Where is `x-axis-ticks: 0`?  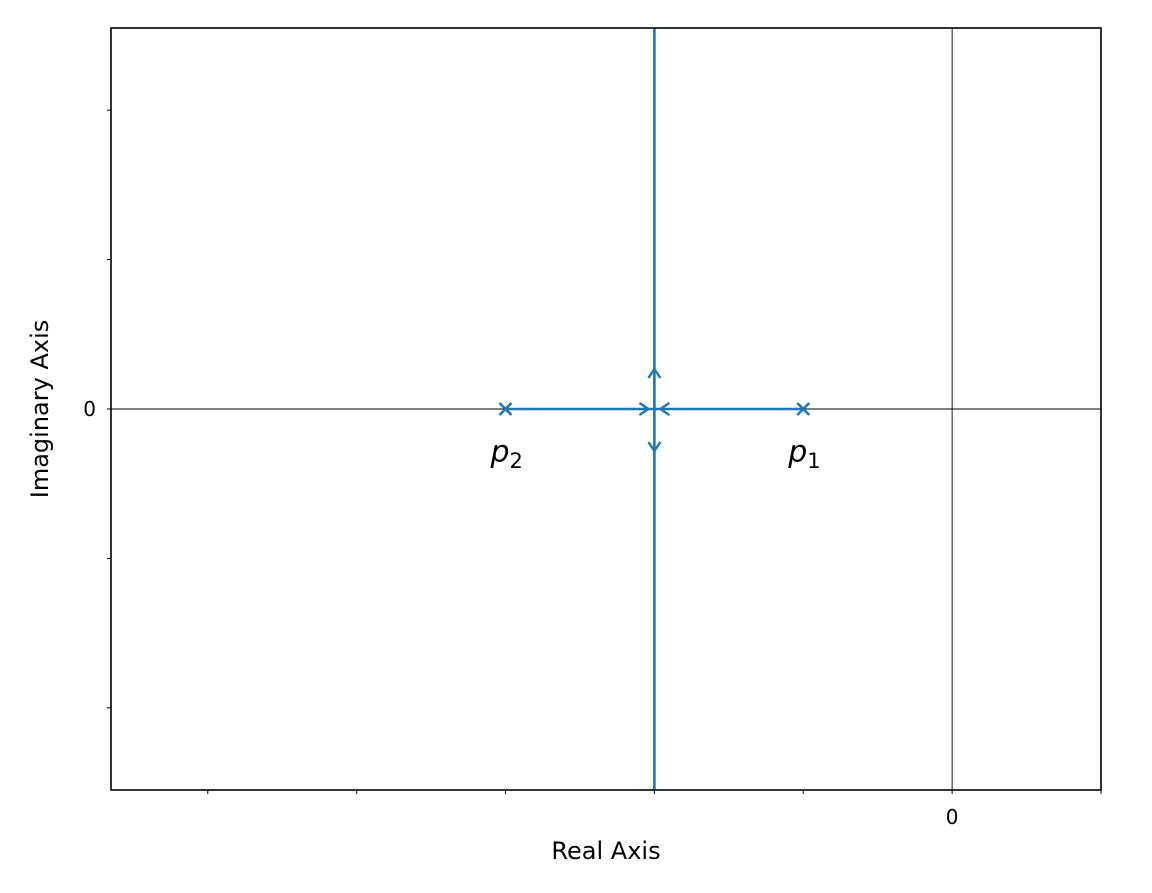
x-axis-ticks: 0 is located at coordinates (654, 809).